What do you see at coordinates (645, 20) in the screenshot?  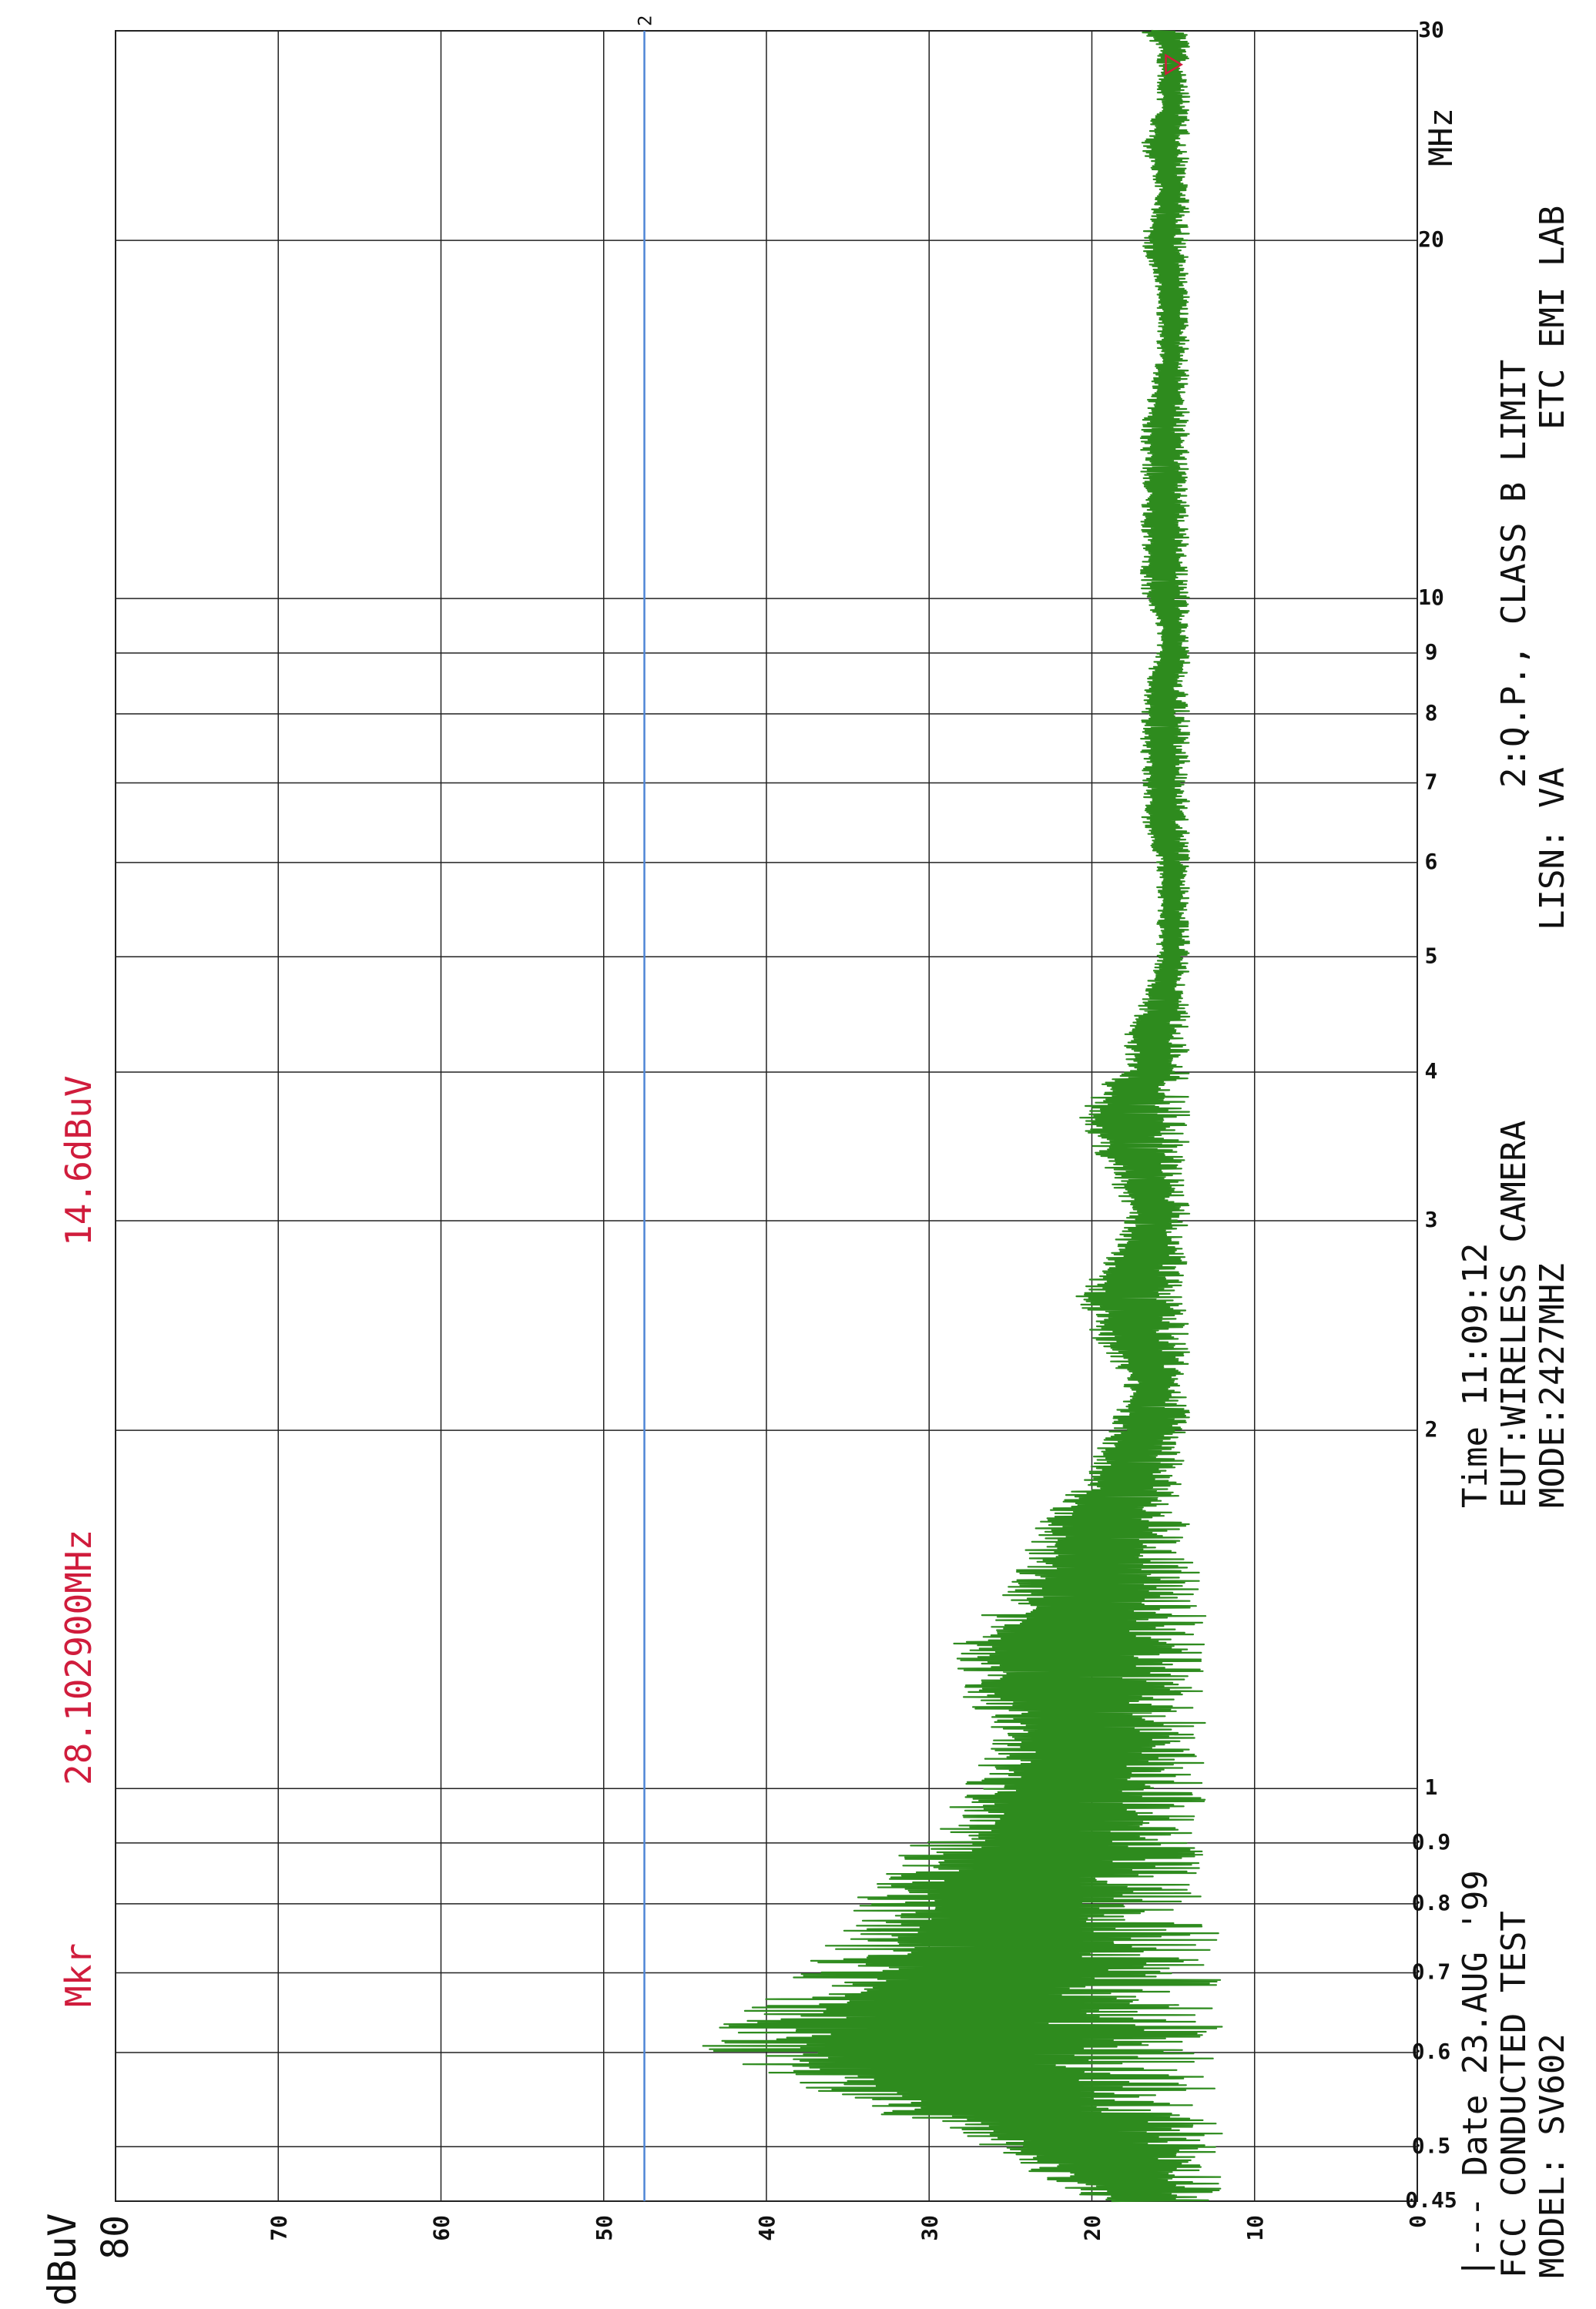 I see `limit-line-label: 2` at bounding box center [645, 20].